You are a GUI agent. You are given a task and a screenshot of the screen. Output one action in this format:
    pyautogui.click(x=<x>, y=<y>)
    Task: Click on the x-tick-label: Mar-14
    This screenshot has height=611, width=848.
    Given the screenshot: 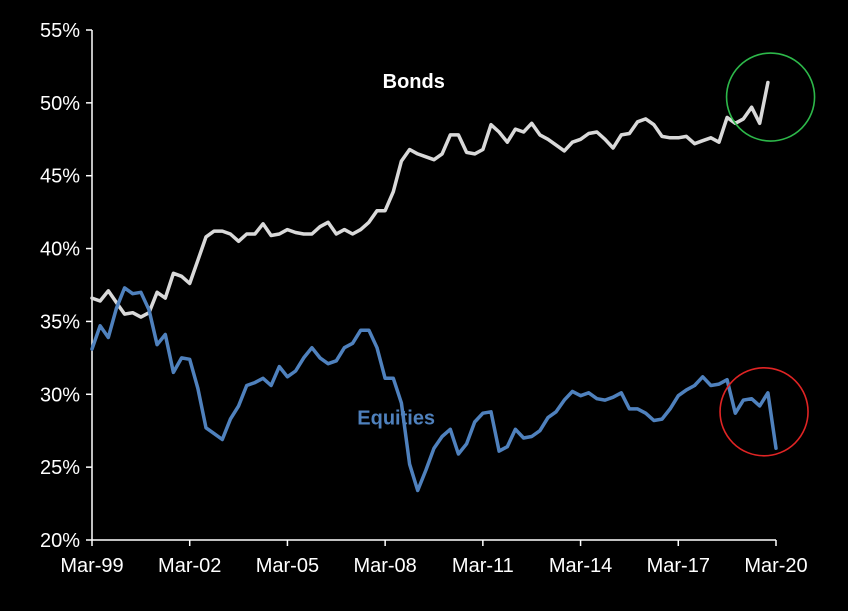 What is the action you would take?
    pyautogui.click(x=580, y=566)
    